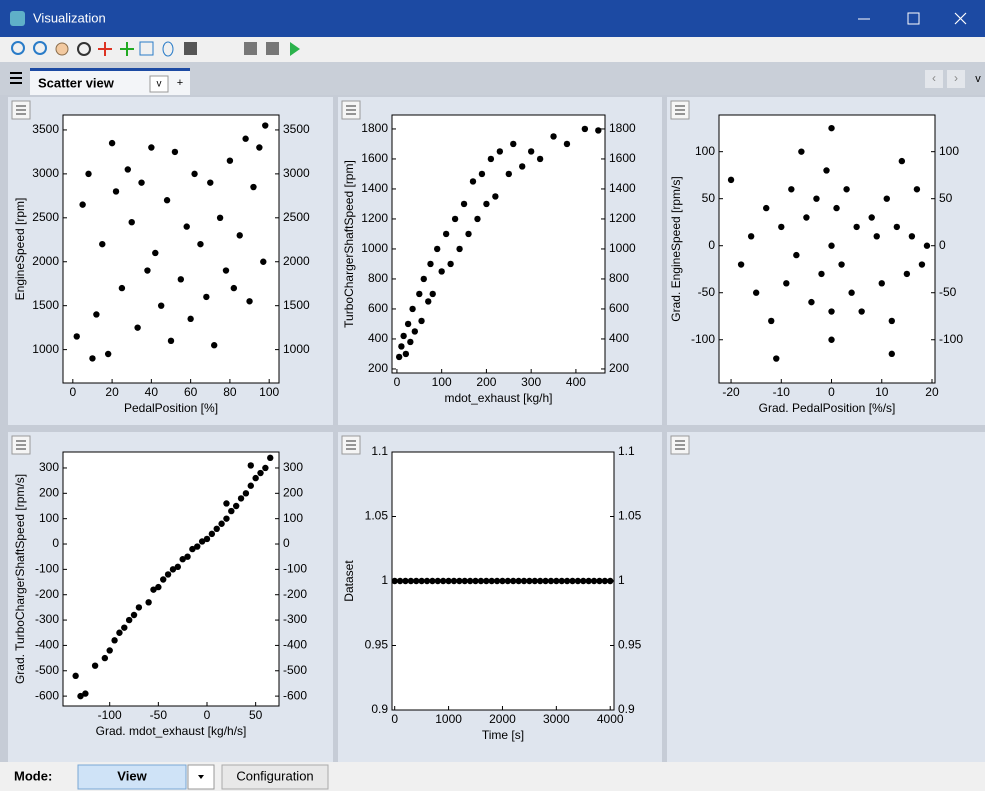  What do you see at coordinates (84, 49) in the screenshot?
I see `rotate` at bounding box center [84, 49].